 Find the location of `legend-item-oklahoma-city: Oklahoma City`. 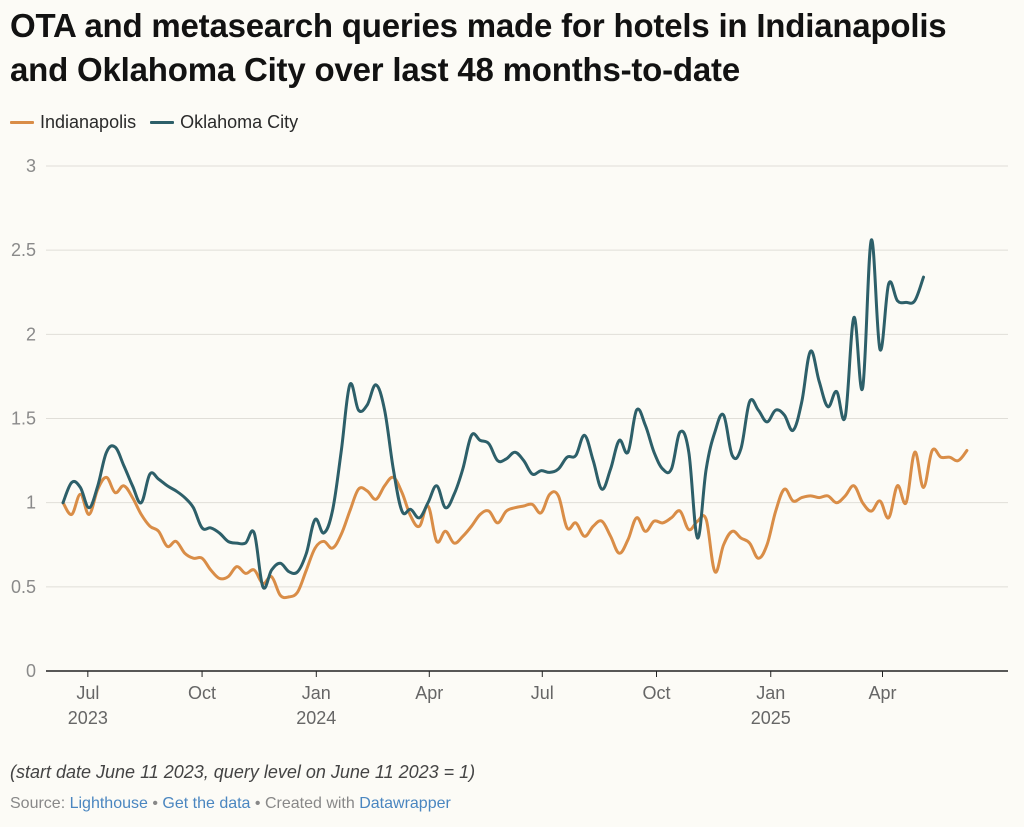

legend-item-oklahoma-city: Oklahoma City is located at coordinates (224, 122).